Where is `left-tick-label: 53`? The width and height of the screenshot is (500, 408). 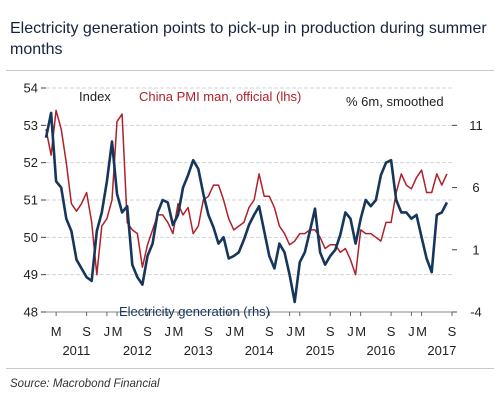
left-tick-label: 53 is located at coordinates (31, 125).